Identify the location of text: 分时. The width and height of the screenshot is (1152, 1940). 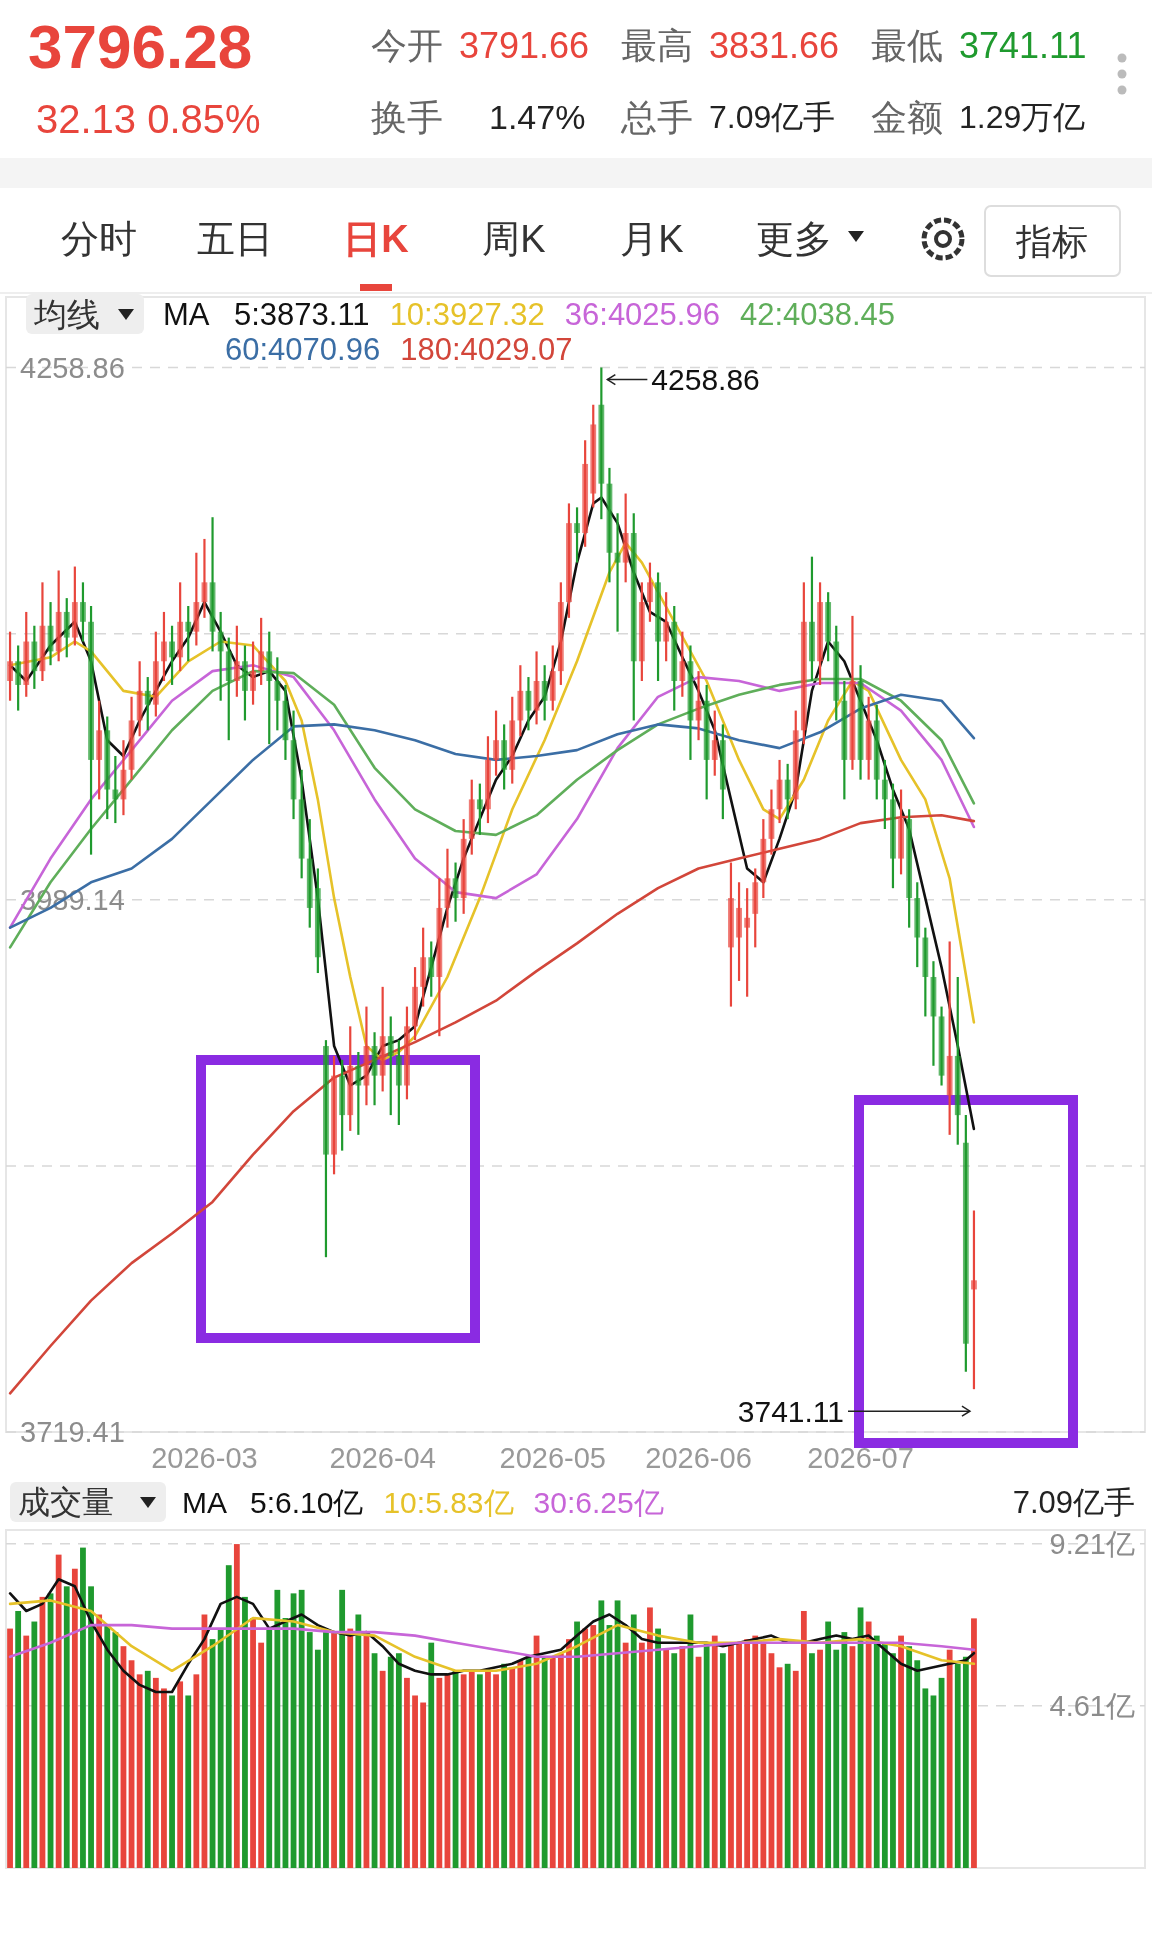
(99, 239).